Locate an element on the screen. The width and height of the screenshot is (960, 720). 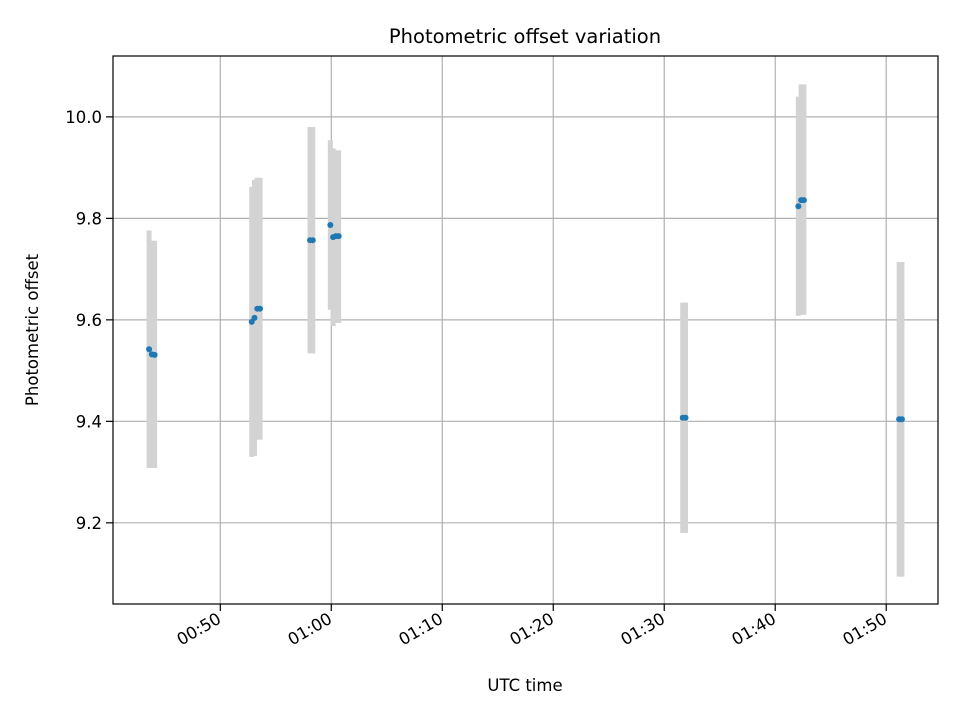
y-tick-label: 9.6 is located at coordinates (89, 320).